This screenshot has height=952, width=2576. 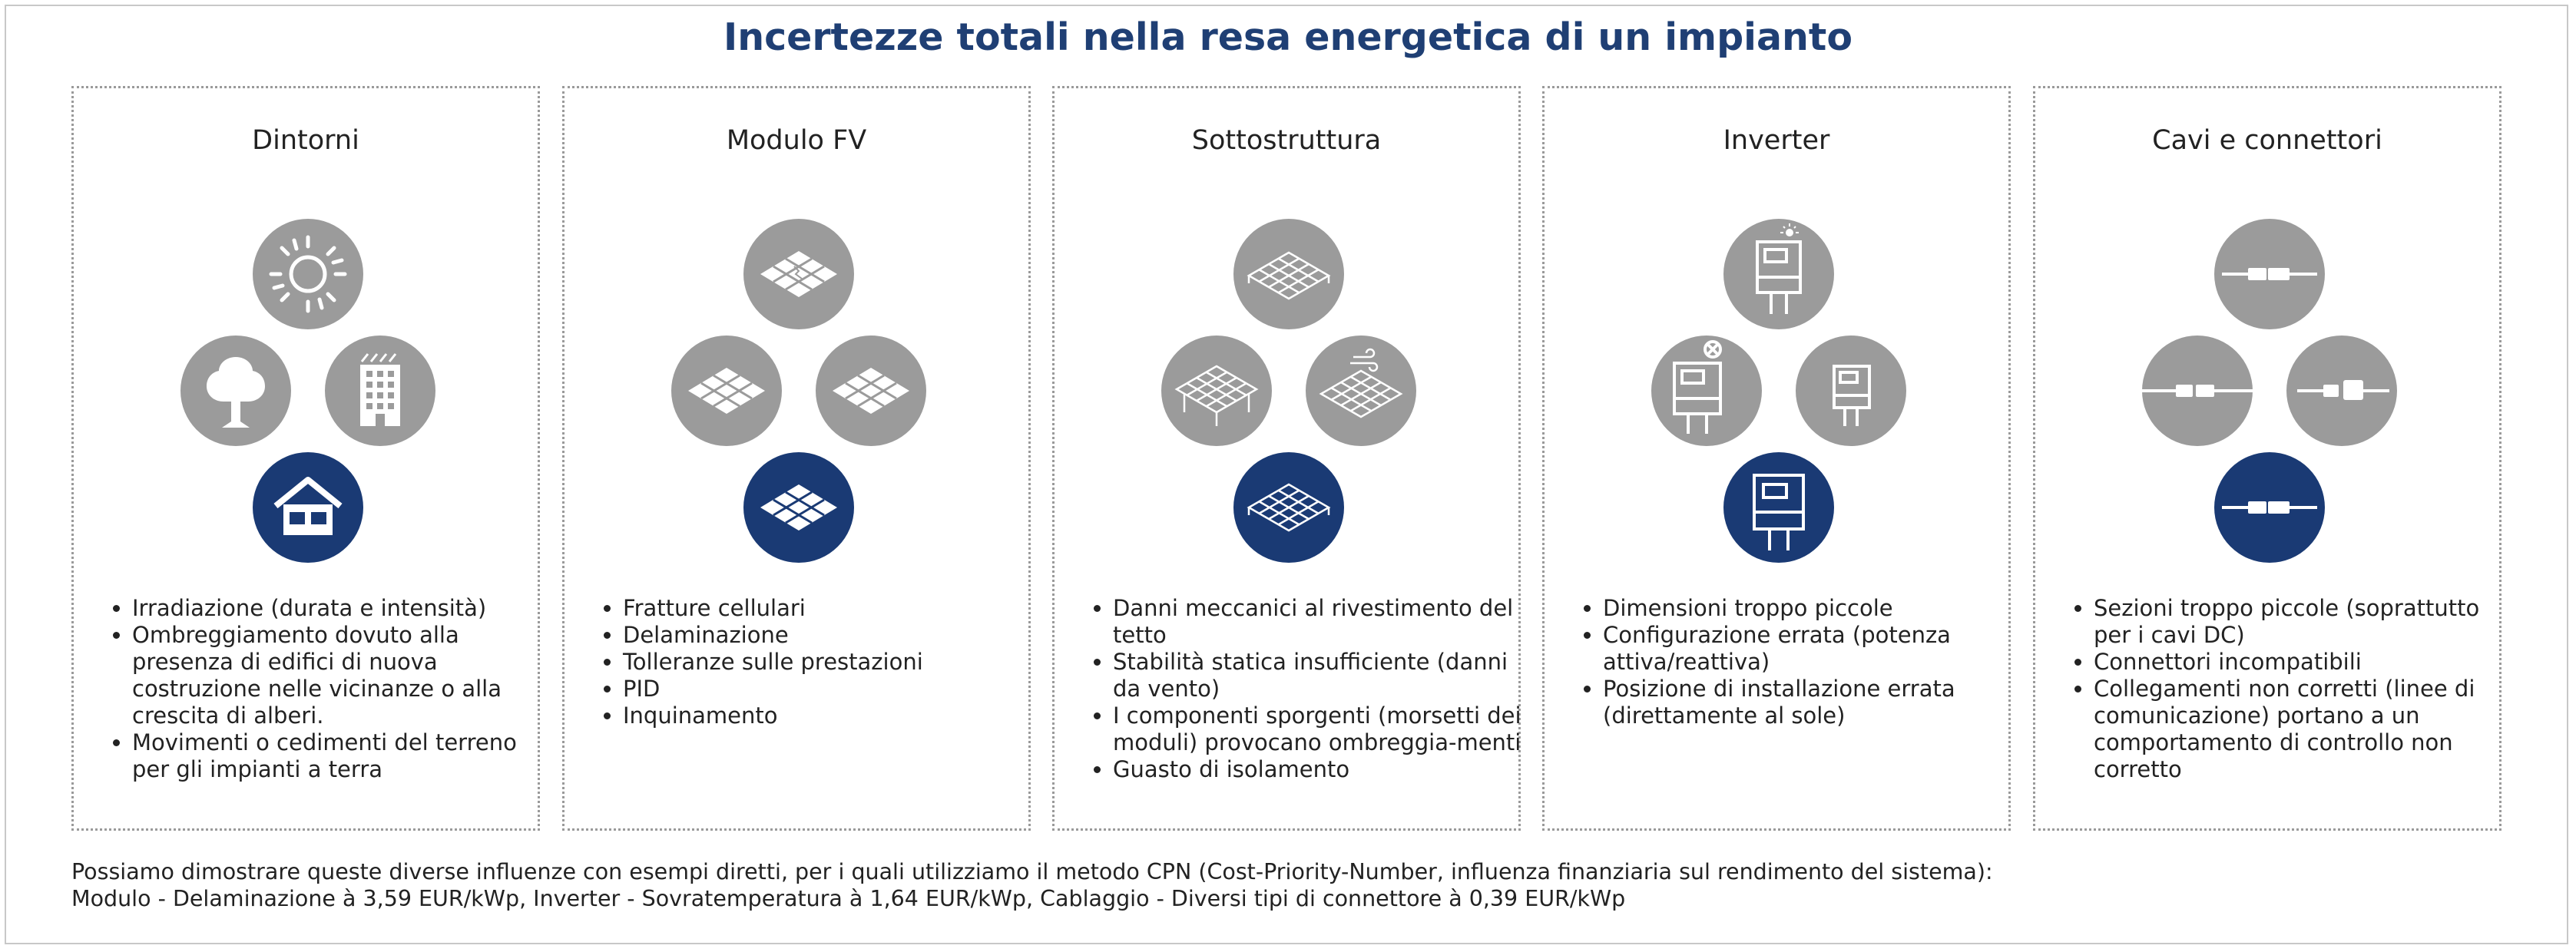 I want to click on panel-title: Modulo FV, so click(x=797, y=140).